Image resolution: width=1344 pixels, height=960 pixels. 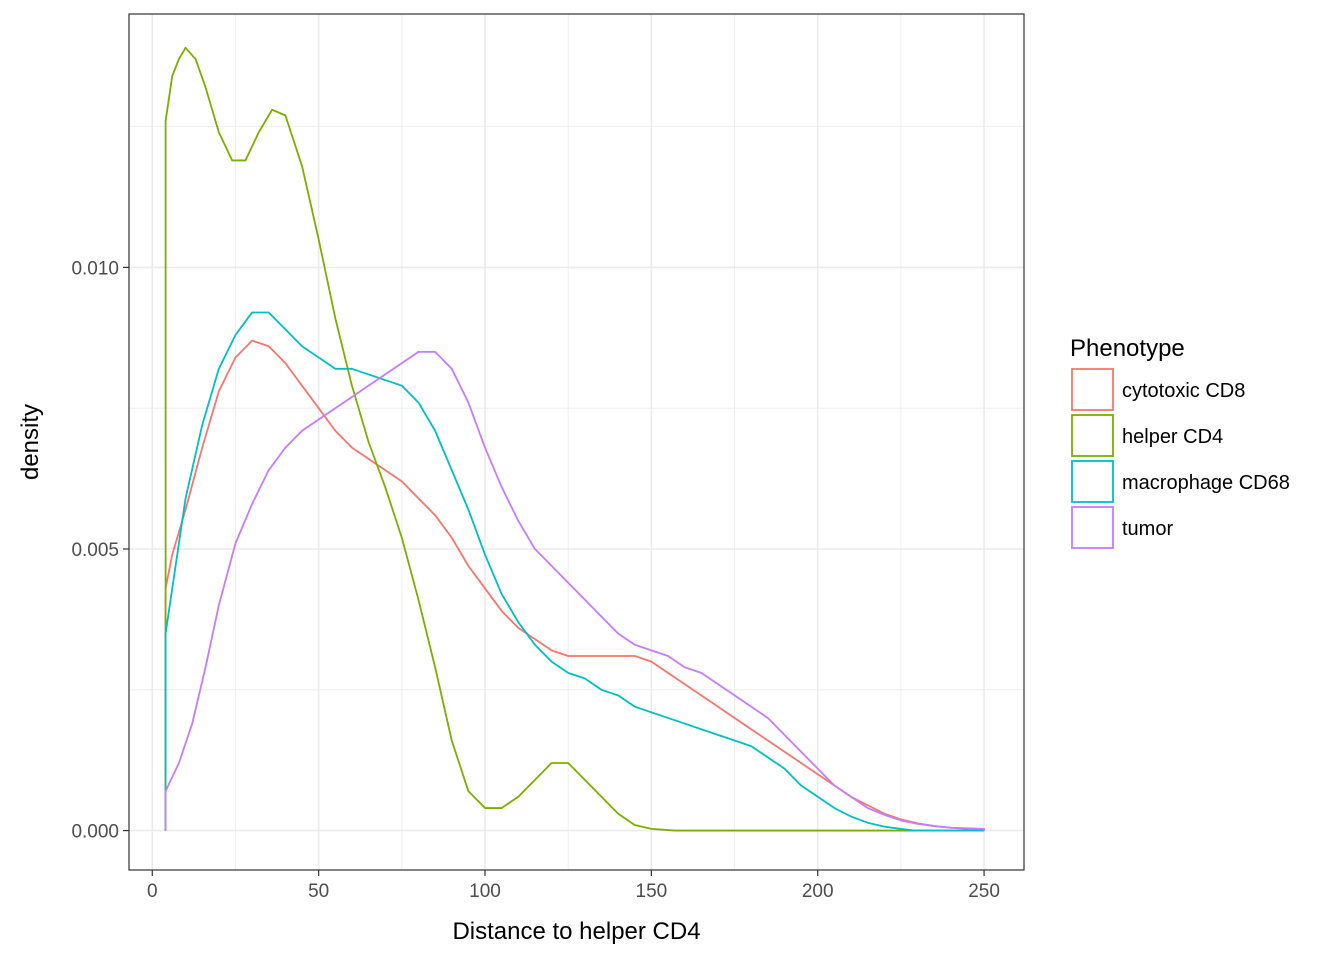 I want to click on x-tick-label: 250, so click(x=984, y=891).